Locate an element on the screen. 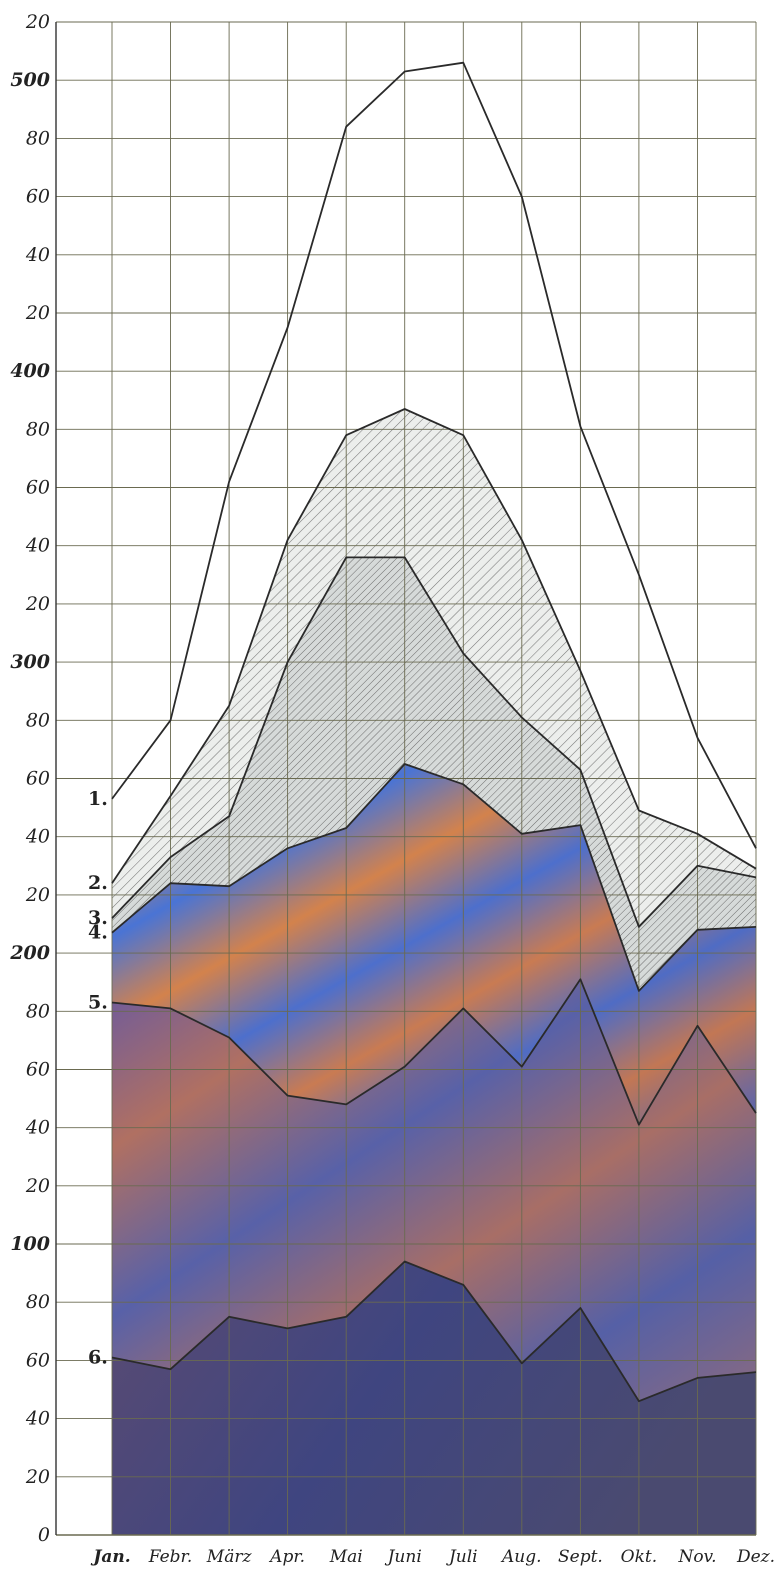 The width and height of the screenshot is (778, 1575). x-tick-label: Aug. is located at coordinates (521, 1557).